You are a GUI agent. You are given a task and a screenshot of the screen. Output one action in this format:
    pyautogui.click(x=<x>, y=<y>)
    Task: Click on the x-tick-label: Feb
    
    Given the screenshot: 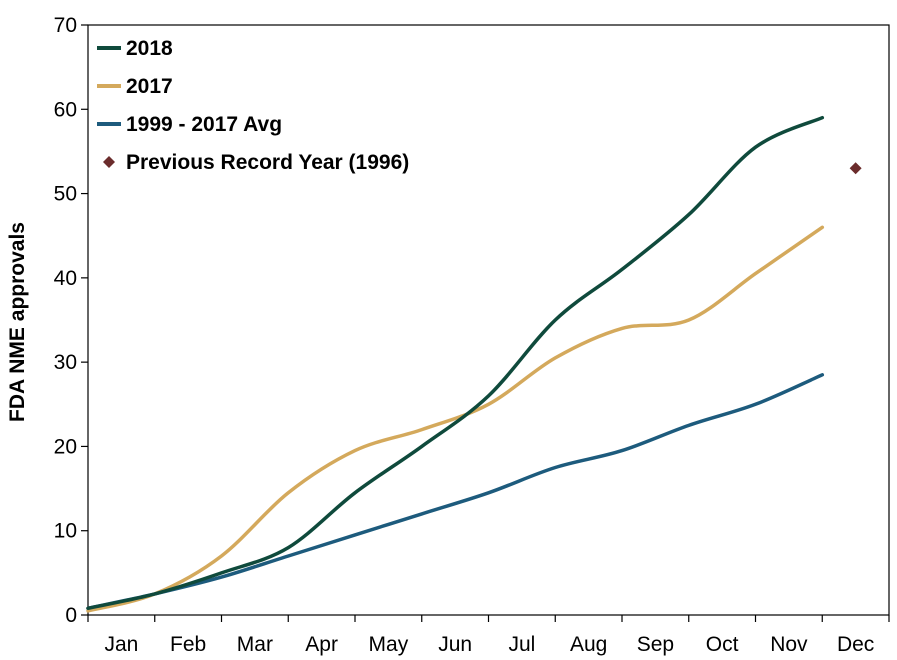 What is the action you would take?
    pyautogui.click(x=188, y=644)
    